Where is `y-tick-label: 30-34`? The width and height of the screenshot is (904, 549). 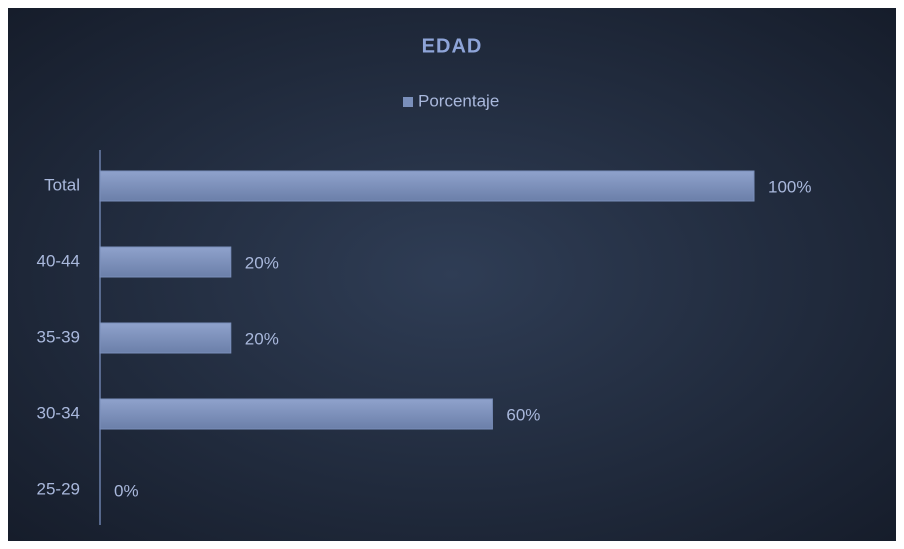
y-tick-label: 30-34 is located at coordinates (58, 412).